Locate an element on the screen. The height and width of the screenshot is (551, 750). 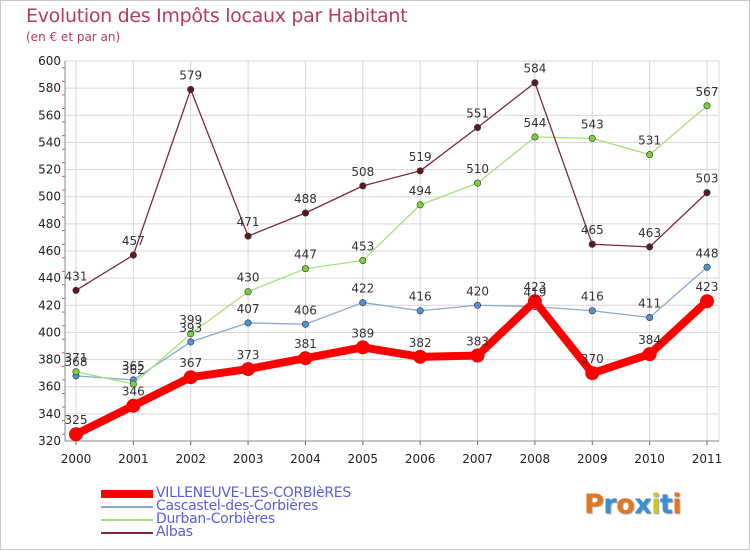
x-tick-label: 2011 is located at coordinates (707, 459).